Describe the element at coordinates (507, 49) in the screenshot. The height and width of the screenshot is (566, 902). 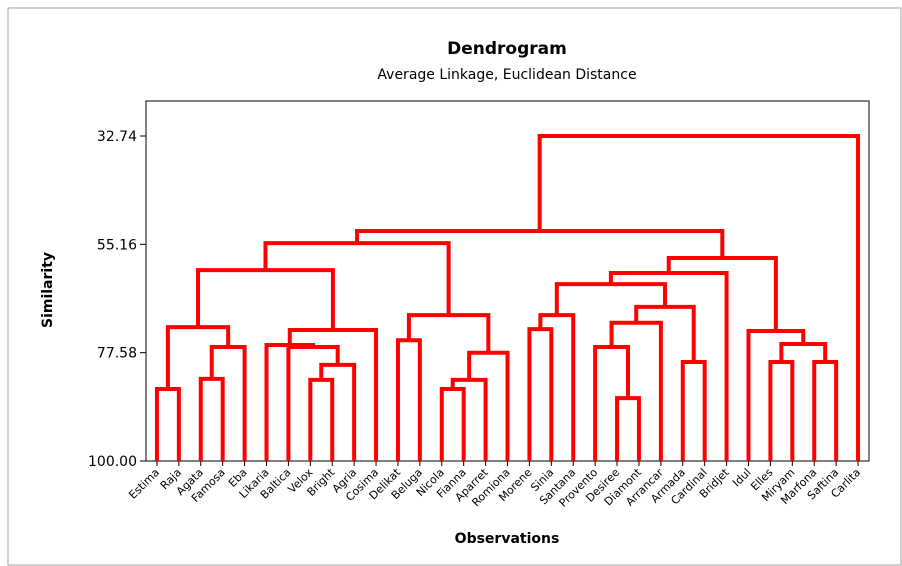
I see `chart-title: Dendrogram` at that location.